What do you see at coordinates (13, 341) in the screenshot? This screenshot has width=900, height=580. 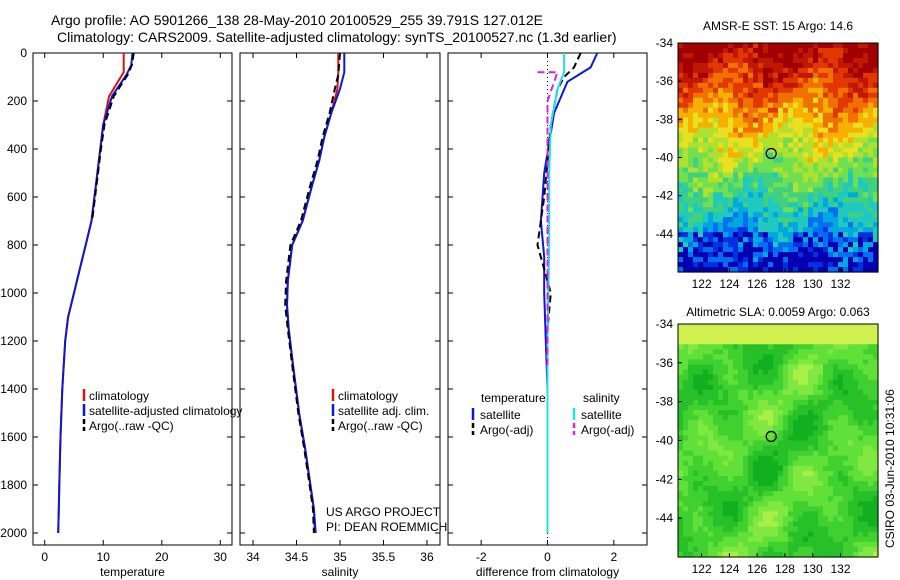 I see `depth-tick-label: 1200` at bounding box center [13, 341].